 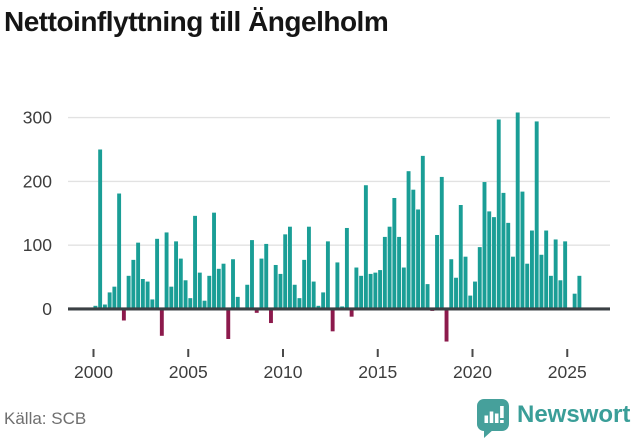 I want to click on bar-2004Q4, so click(x=185, y=294).